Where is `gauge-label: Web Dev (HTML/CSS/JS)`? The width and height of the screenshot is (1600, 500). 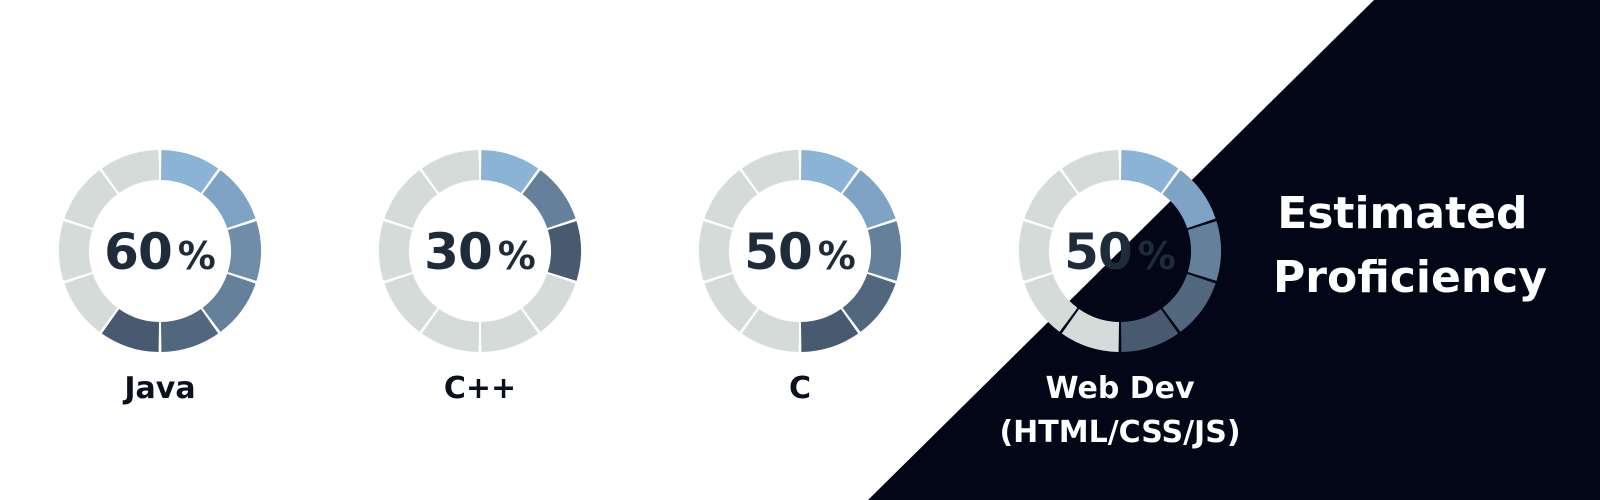 gauge-label: Web Dev (HTML/CSS/JS) is located at coordinates (1119, 410).